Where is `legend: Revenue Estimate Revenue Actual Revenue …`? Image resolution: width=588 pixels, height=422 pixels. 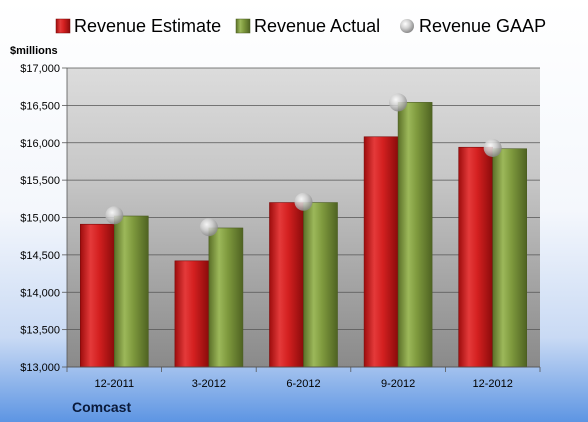 legend: Revenue Estimate Revenue Actual Revenue … is located at coordinates (300, 26).